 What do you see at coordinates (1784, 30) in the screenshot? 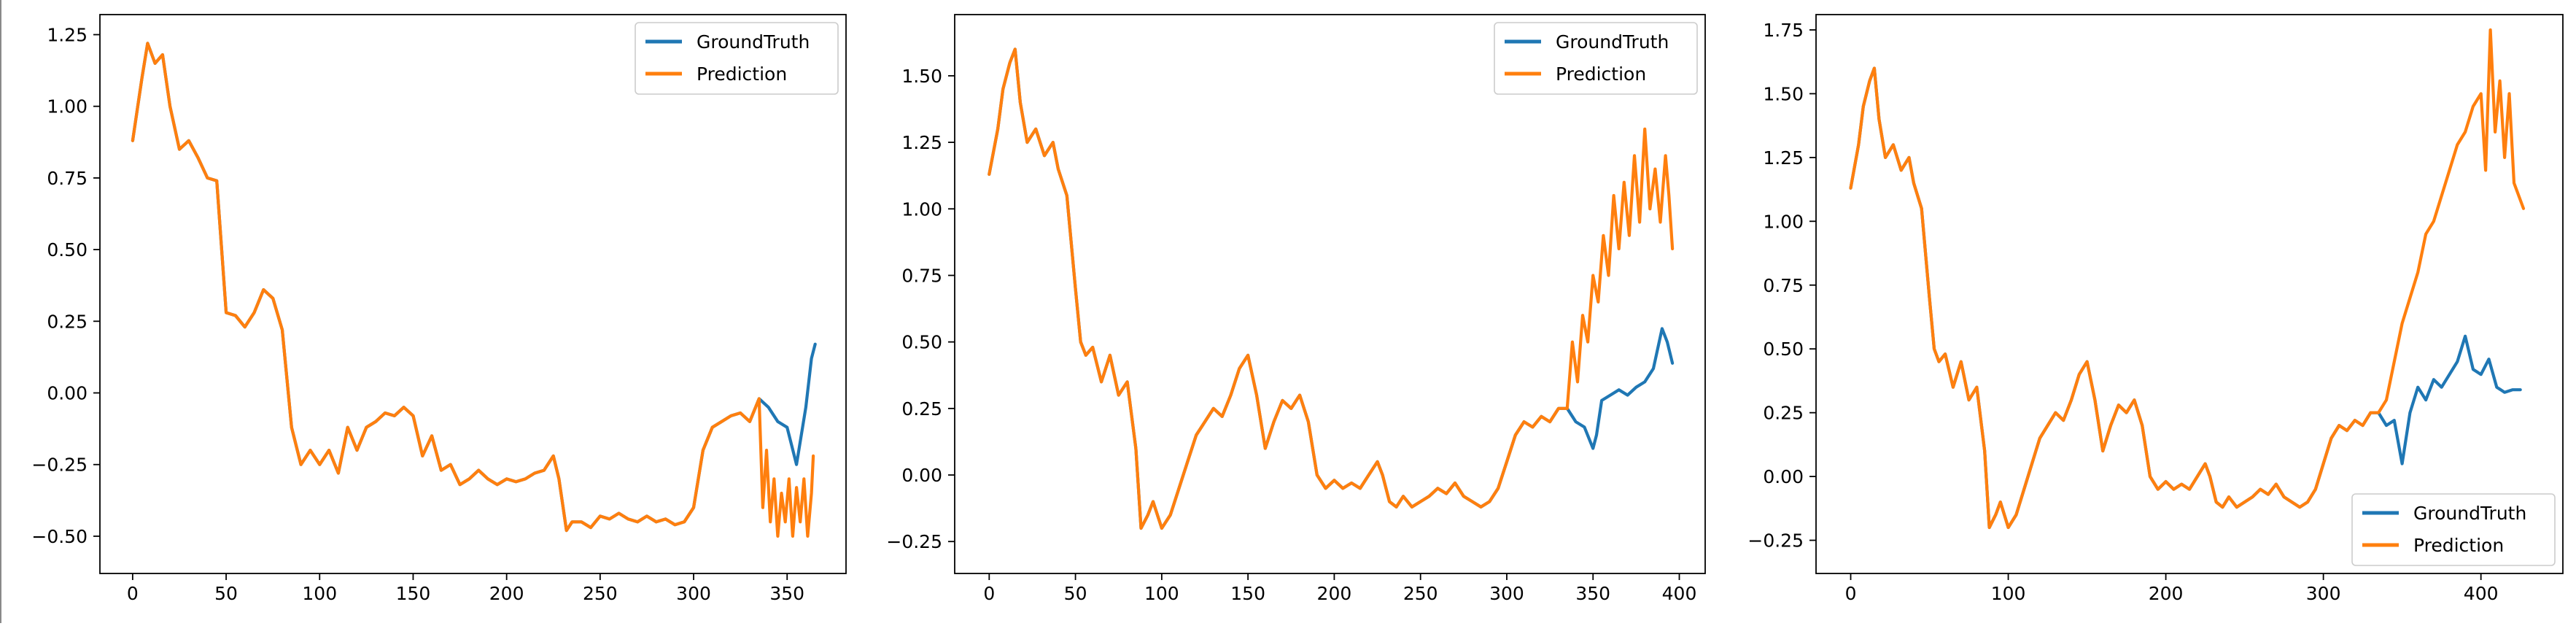
I see `y-tick-label: 1.75` at bounding box center [1784, 30].